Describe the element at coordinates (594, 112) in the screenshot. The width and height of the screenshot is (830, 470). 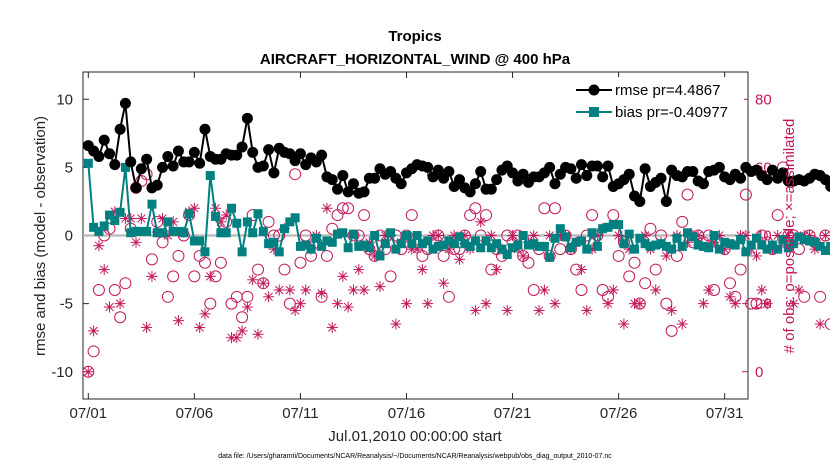
I see `legend-bias-marker` at that location.